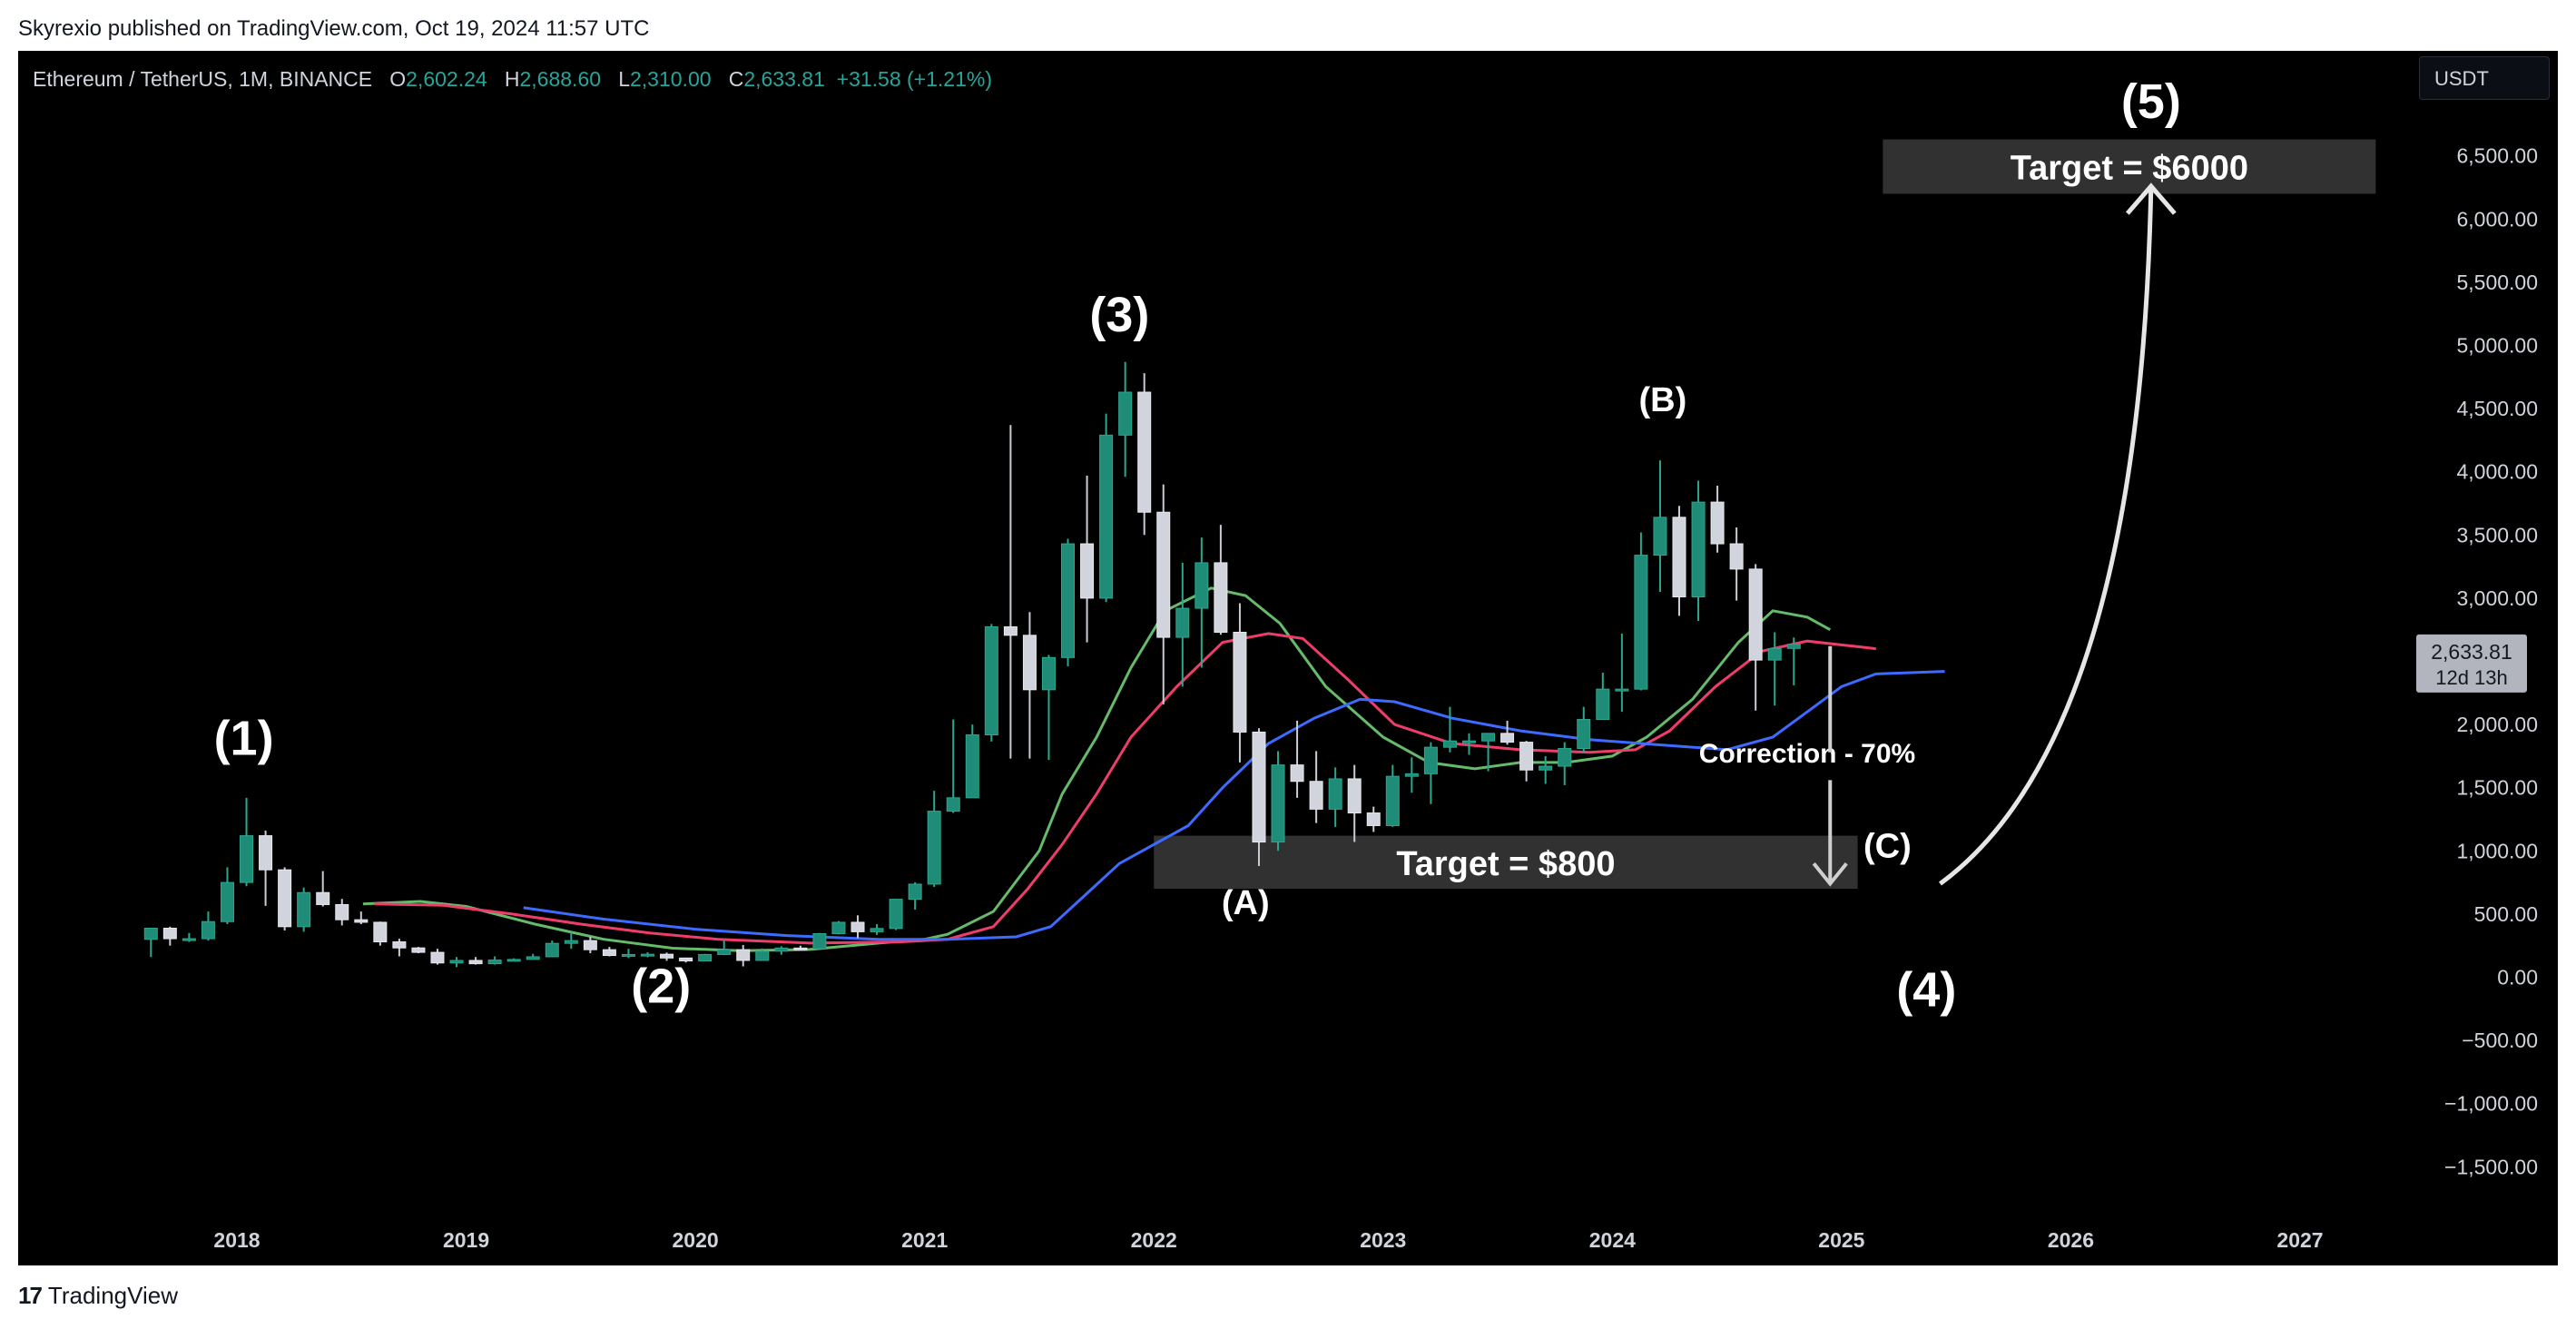 This screenshot has height=1329, width=2576. I want to click on x-tick-label: 2027, so click(2299, 1240).